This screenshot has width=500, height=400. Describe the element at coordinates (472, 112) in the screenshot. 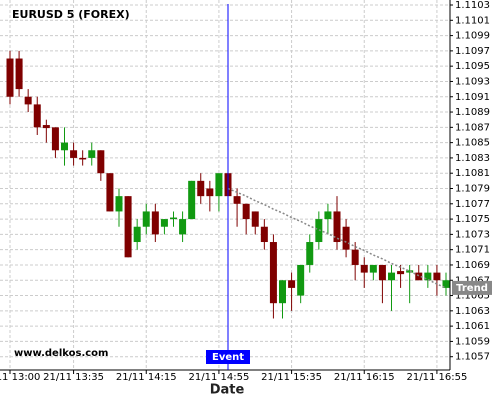

I see `y-tick-label: 1.1089` at that location.